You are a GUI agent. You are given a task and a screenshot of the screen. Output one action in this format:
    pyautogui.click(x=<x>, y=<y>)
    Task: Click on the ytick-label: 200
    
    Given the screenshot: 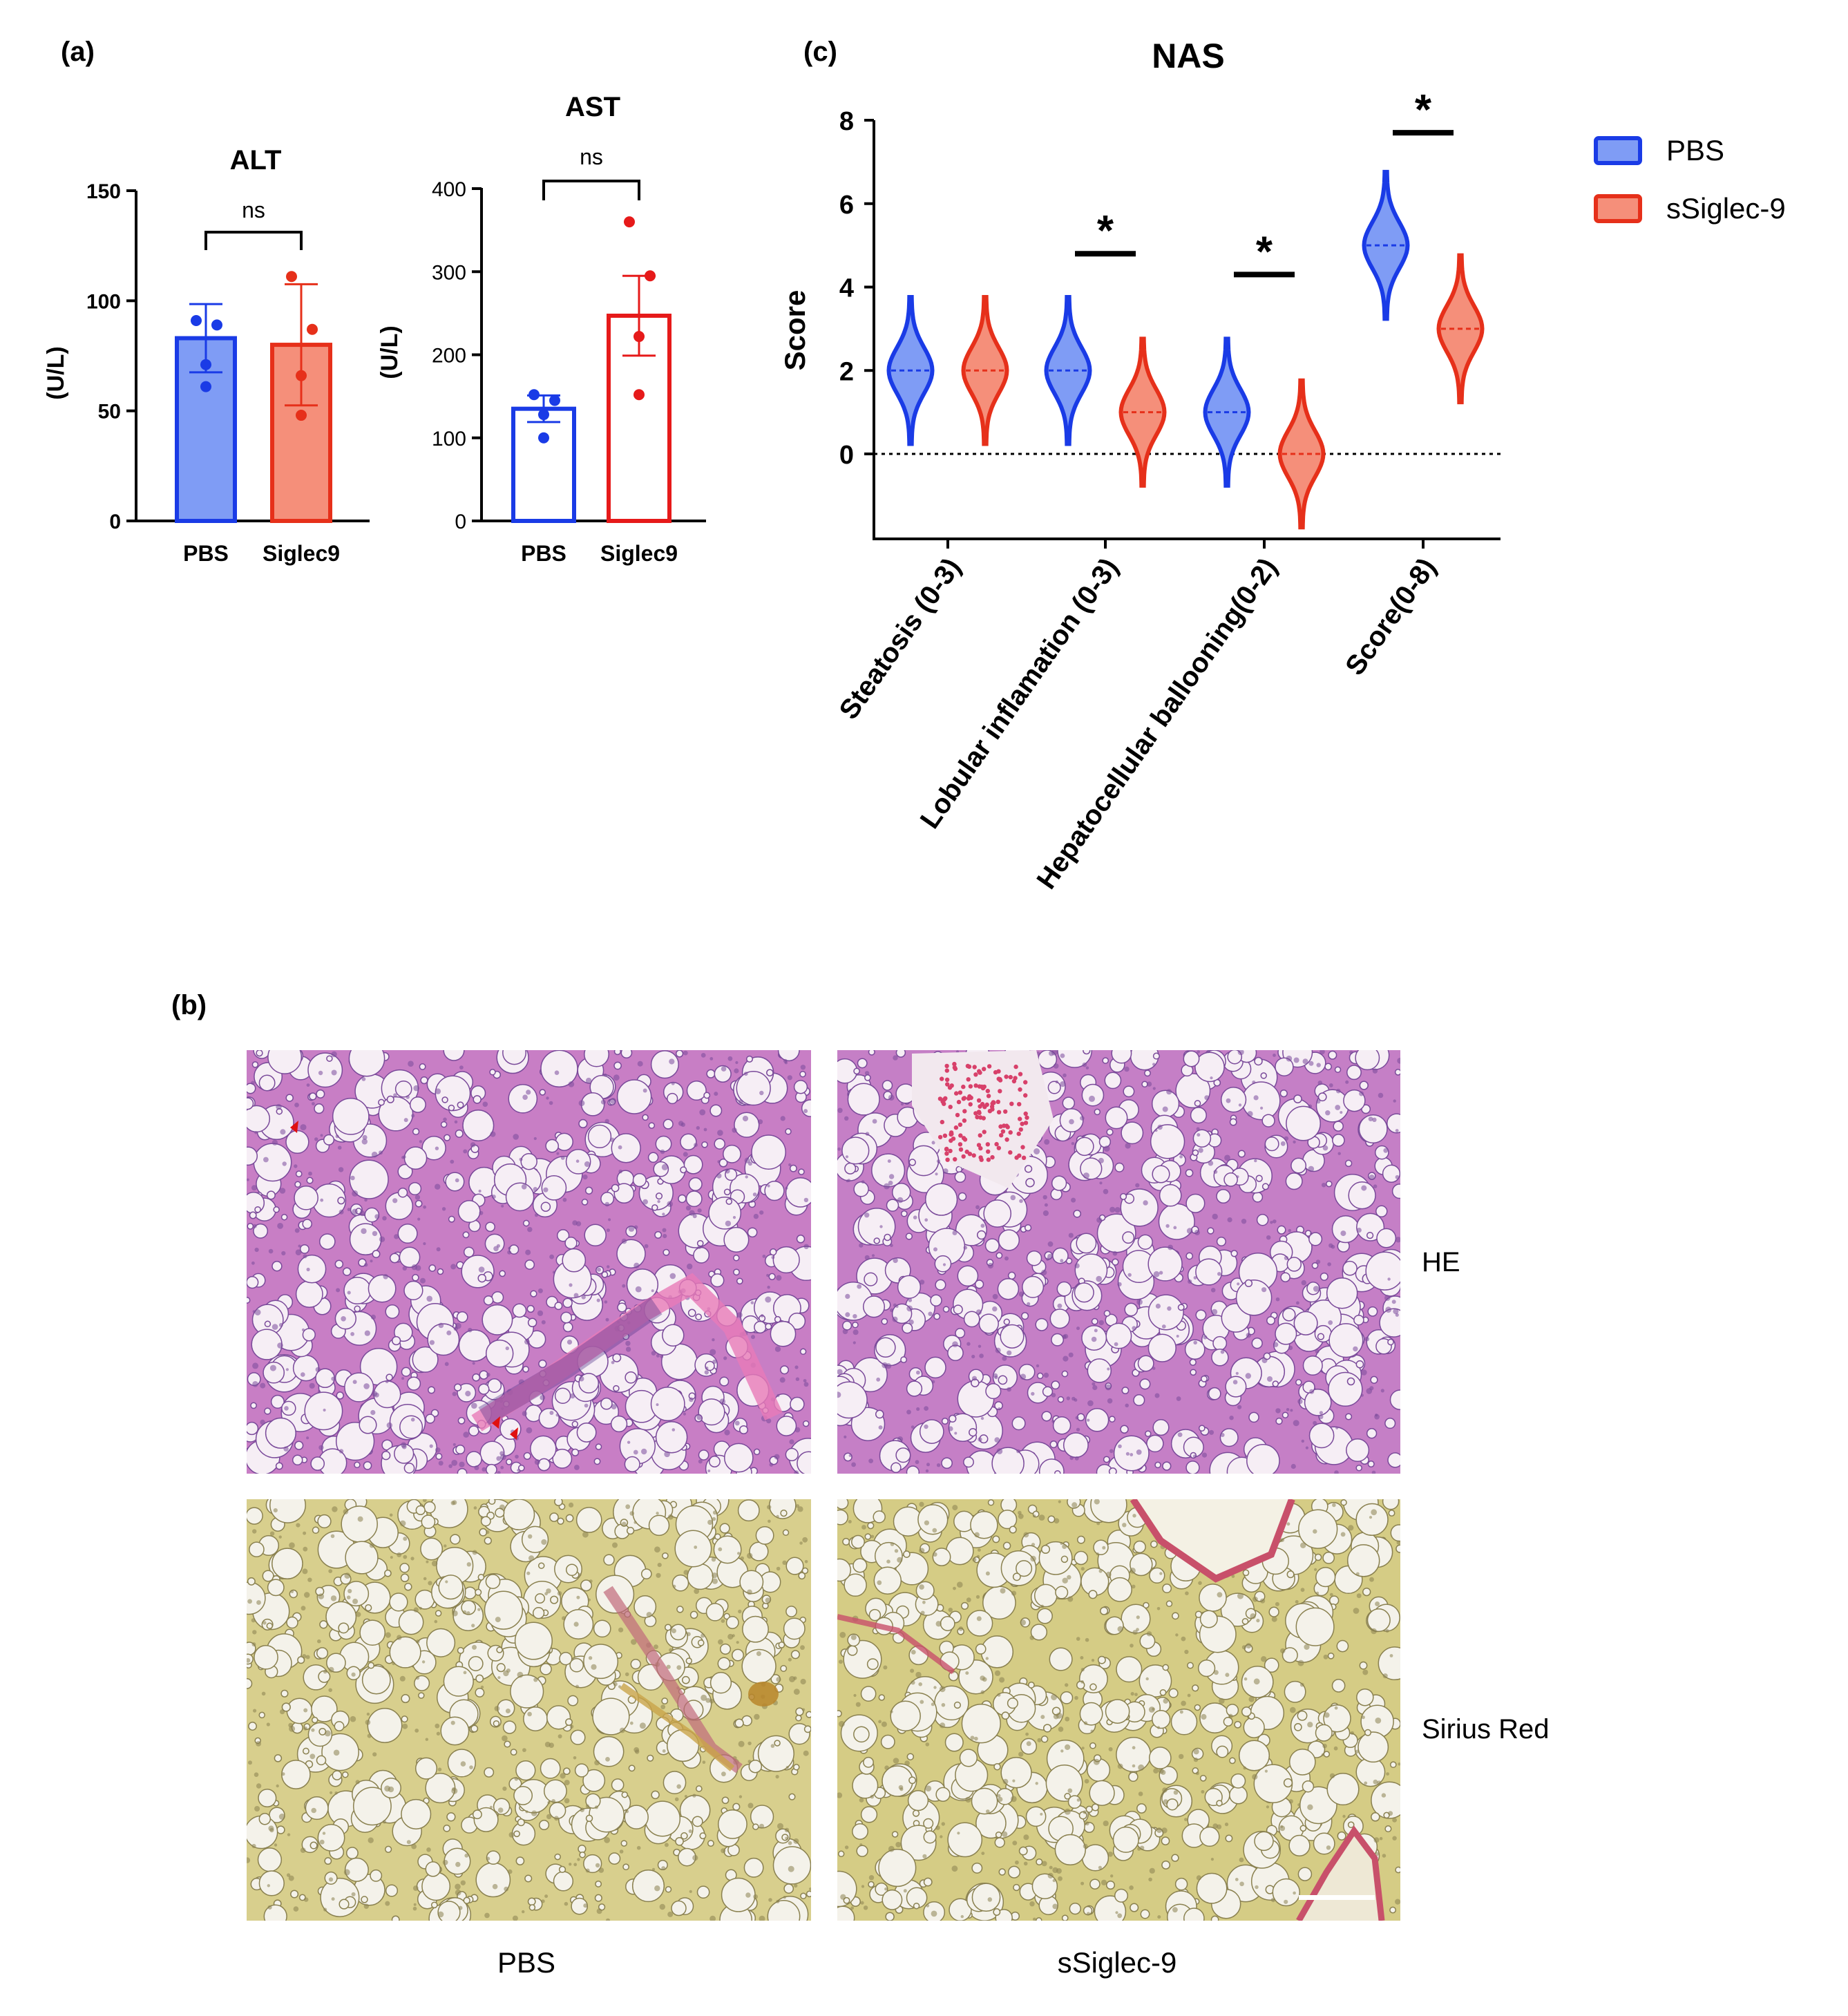 What is the action you would take?
    pyautogui.click(x=449, y=356)
    